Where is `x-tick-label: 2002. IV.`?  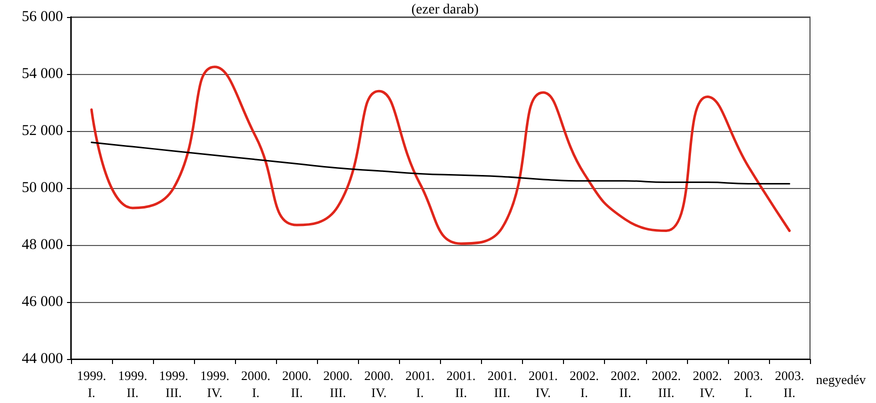
x-tick-label: 2002. IV. is located at coordinates (707, 384).